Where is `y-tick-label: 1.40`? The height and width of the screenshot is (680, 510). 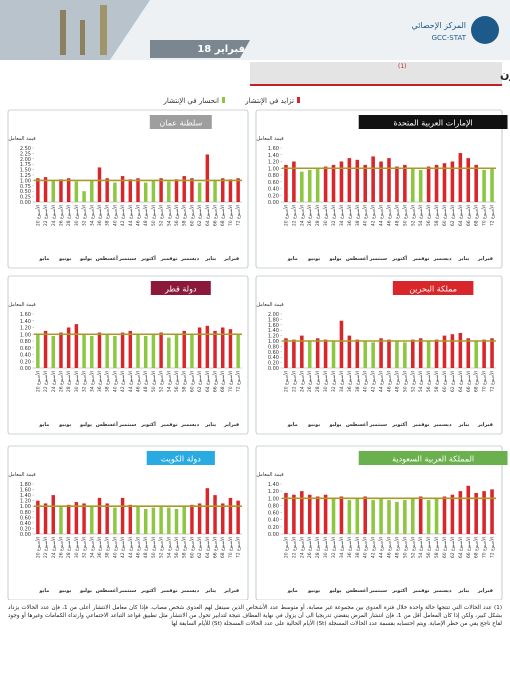 y-tick-label: 1.40 is located at coordinates (25, 496).